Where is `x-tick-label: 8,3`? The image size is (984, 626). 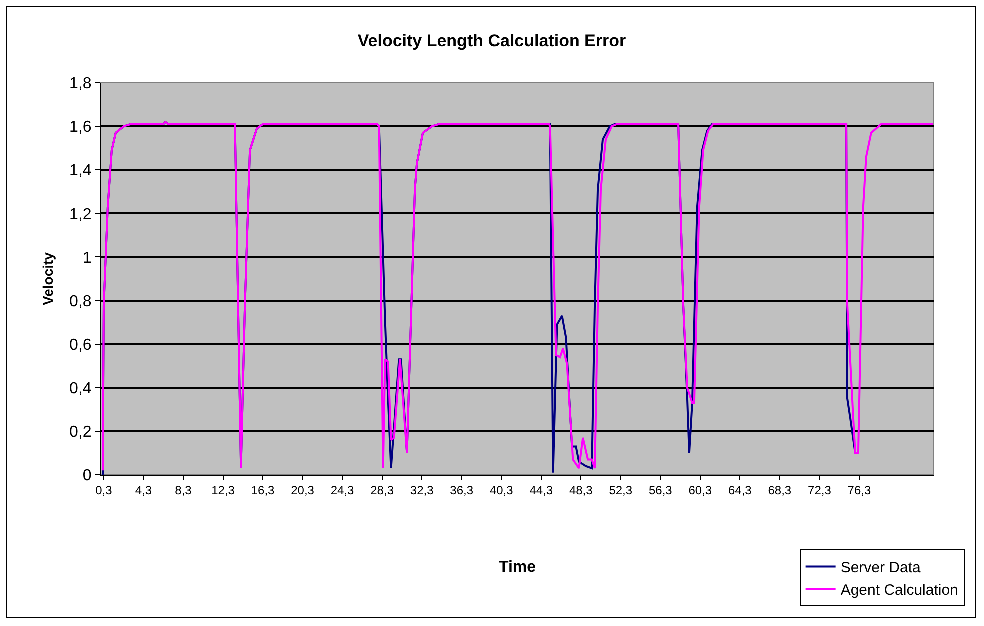
x-tick-label: 8,3 is located at coordinates (183, 490).